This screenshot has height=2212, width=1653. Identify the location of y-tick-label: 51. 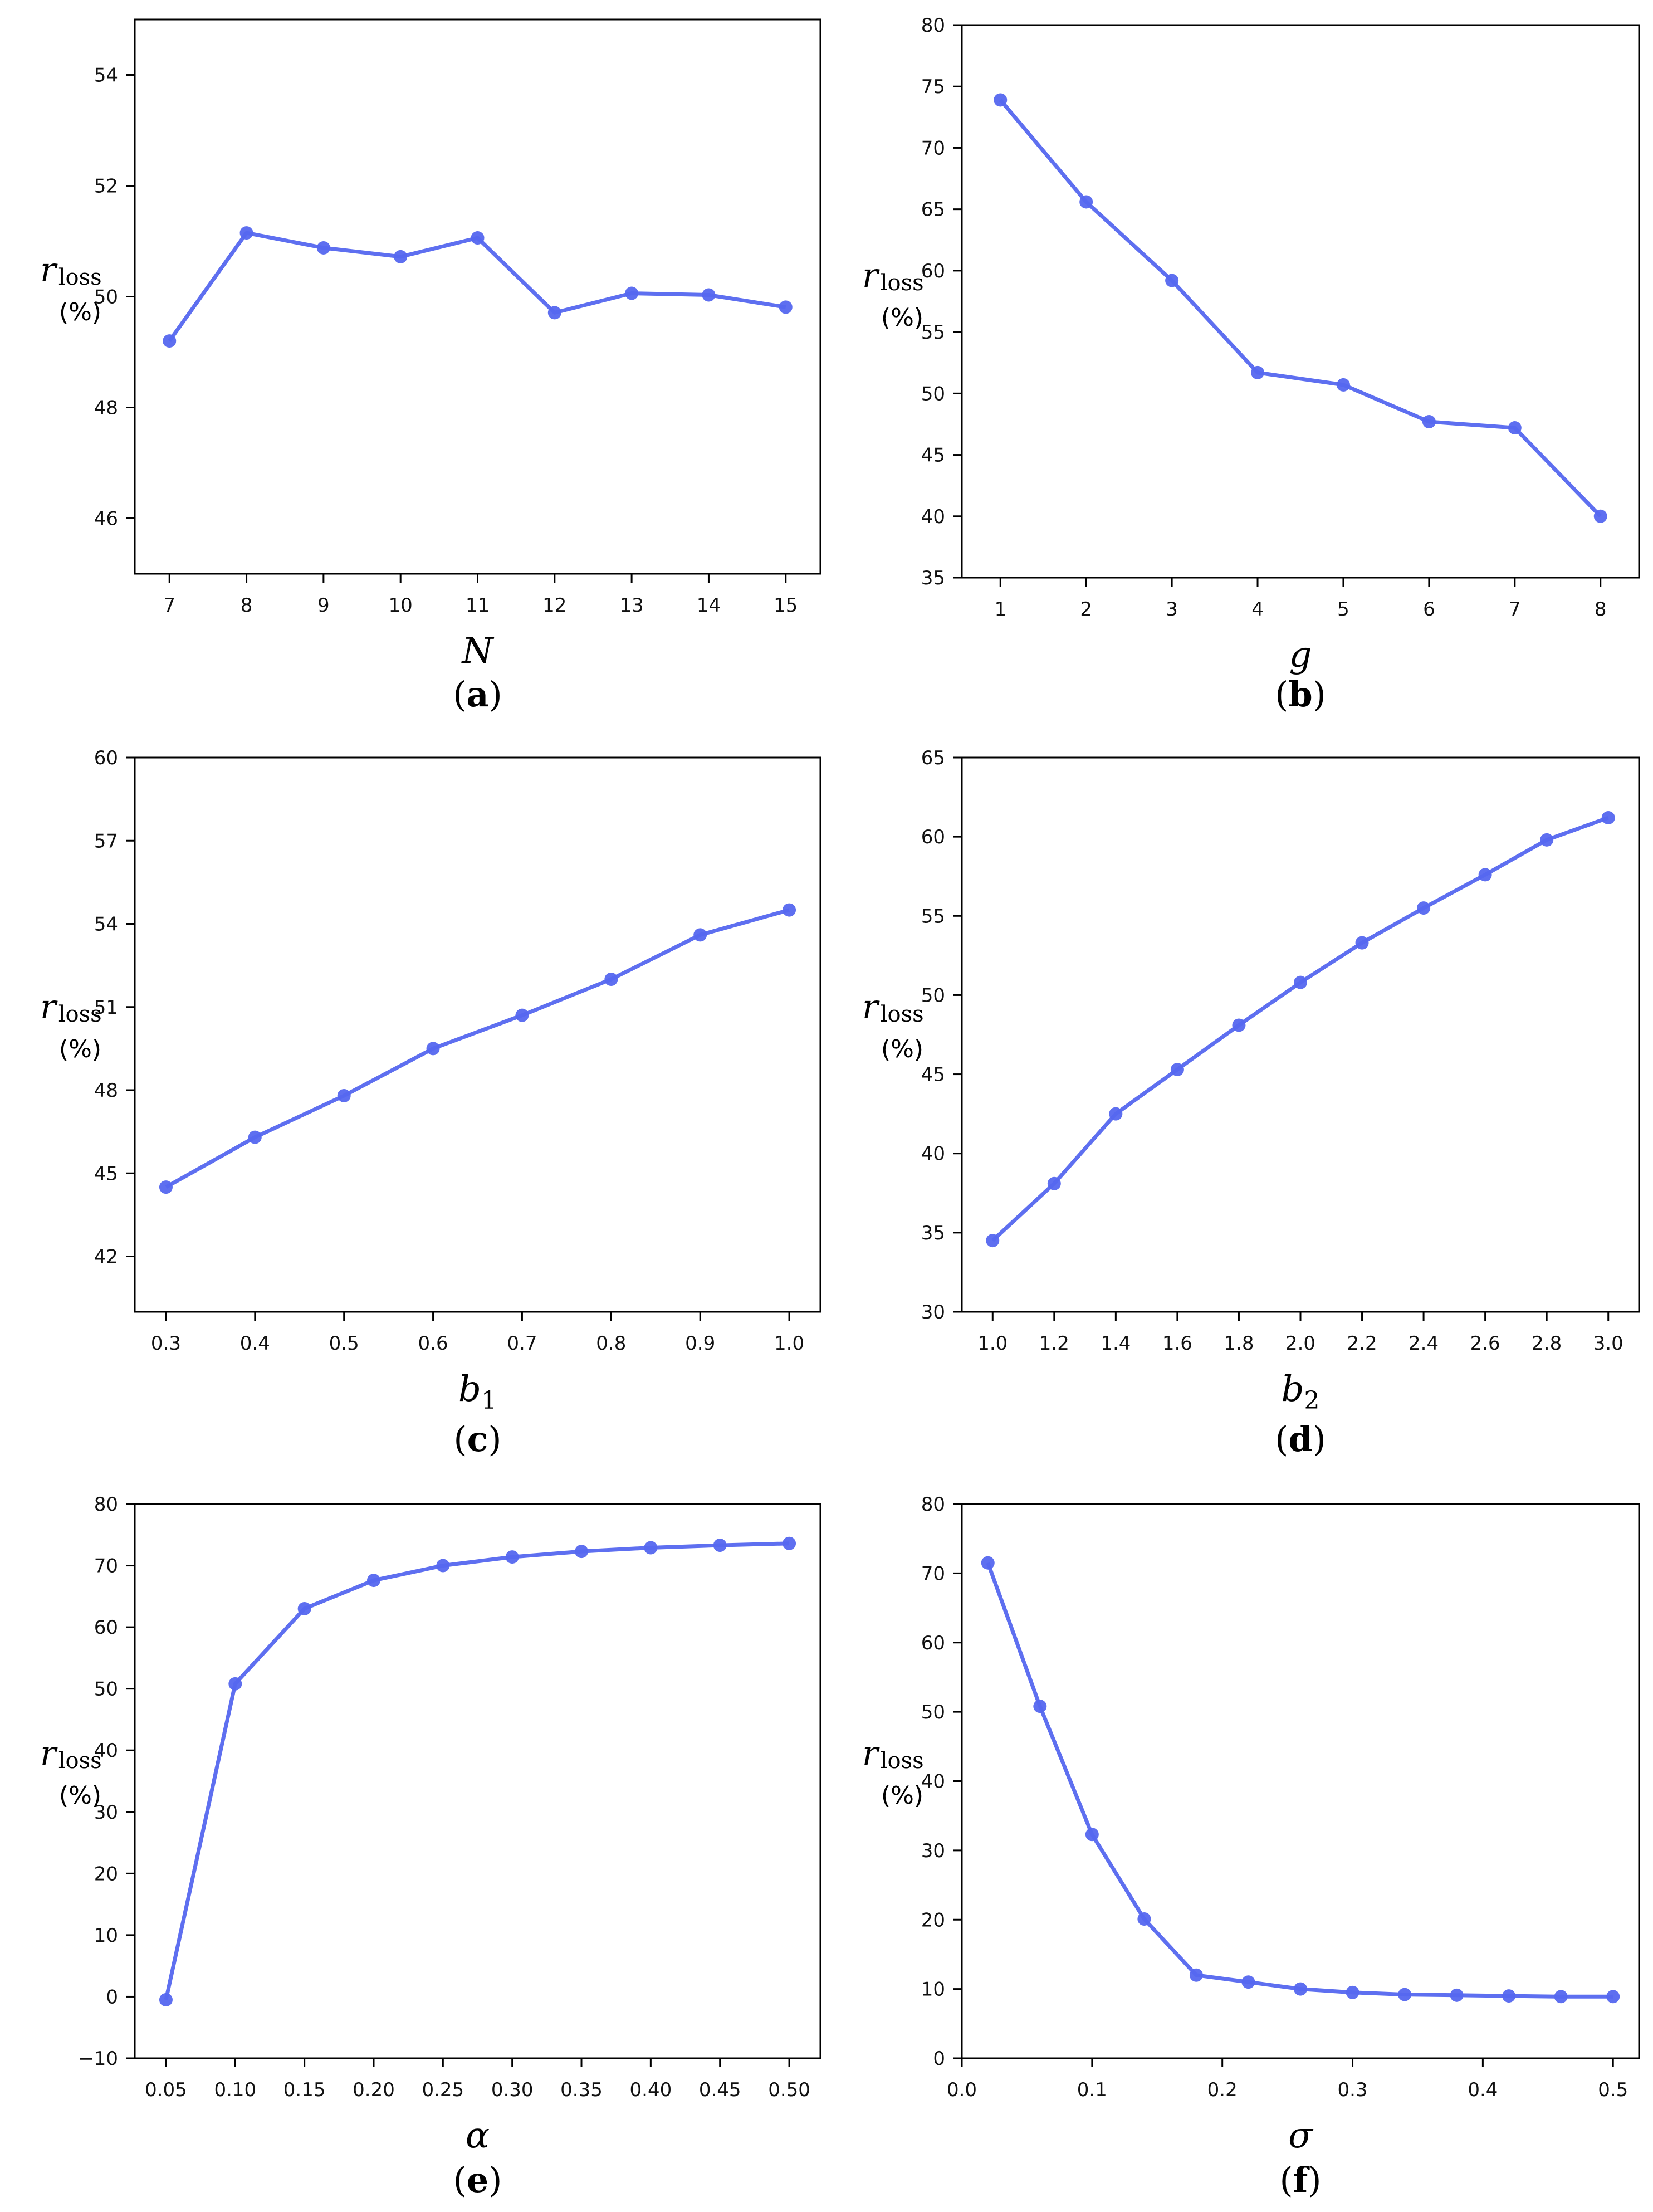
(106, 1008).